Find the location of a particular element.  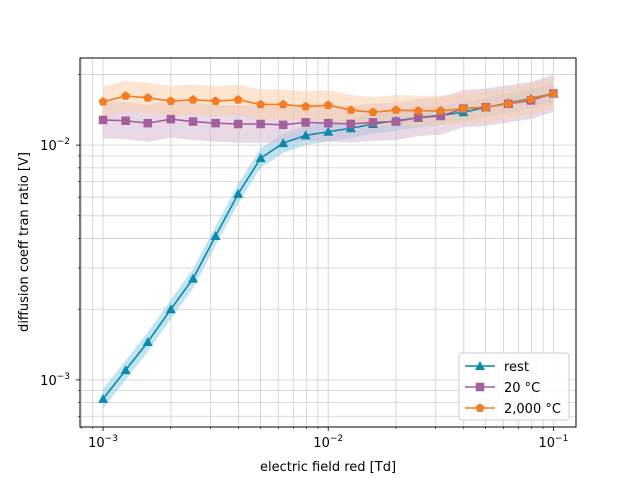

legend-frame is located at coordinates (514, 386).